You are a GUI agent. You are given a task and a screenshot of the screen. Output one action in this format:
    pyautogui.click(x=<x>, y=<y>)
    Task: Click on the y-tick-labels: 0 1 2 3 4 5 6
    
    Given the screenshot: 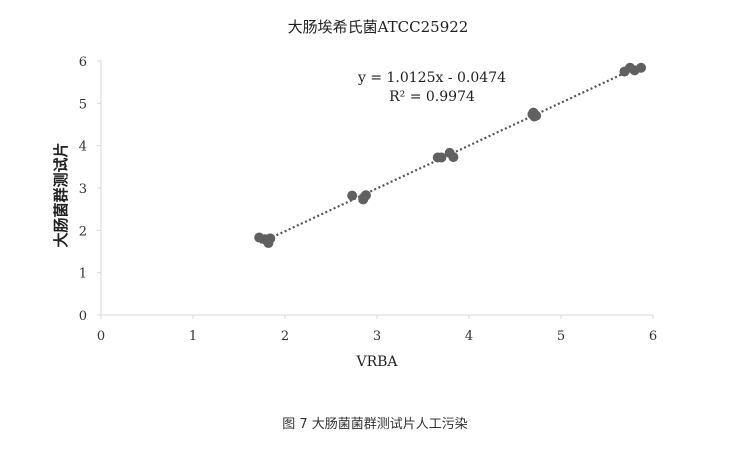 What is the action you would take?
    pyautogui.click(x=83, y=189)
    